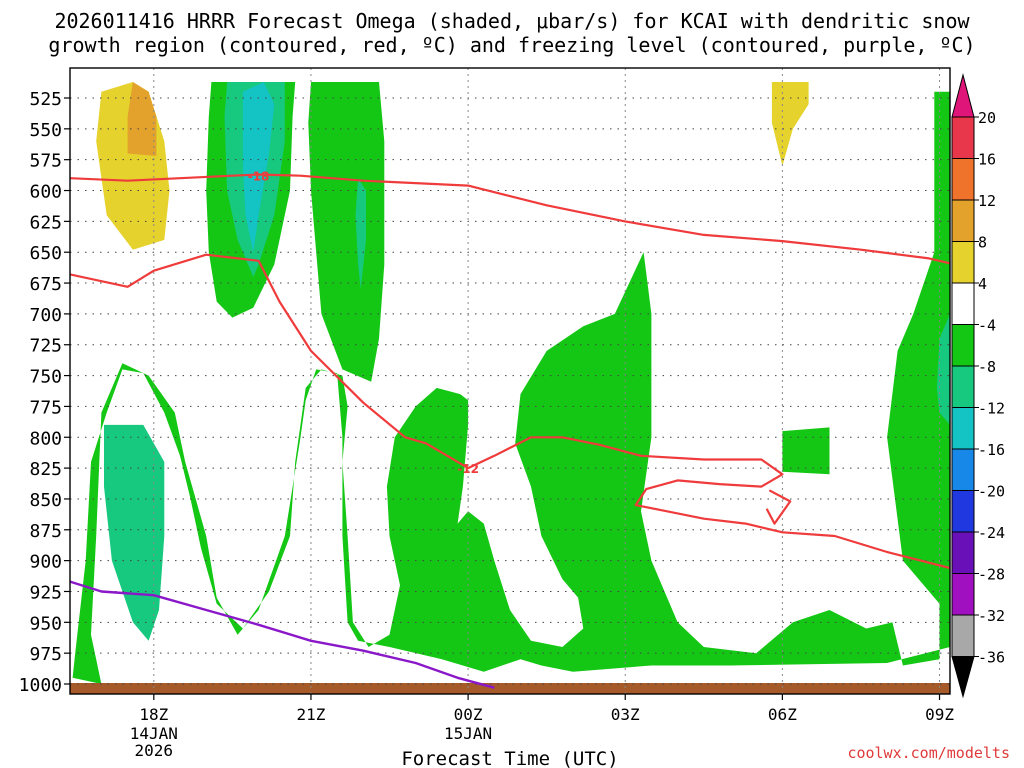 The height and width of the screenshot is (768, 1024). I want to click on y-tick-label: 1000, so click(40, 685).